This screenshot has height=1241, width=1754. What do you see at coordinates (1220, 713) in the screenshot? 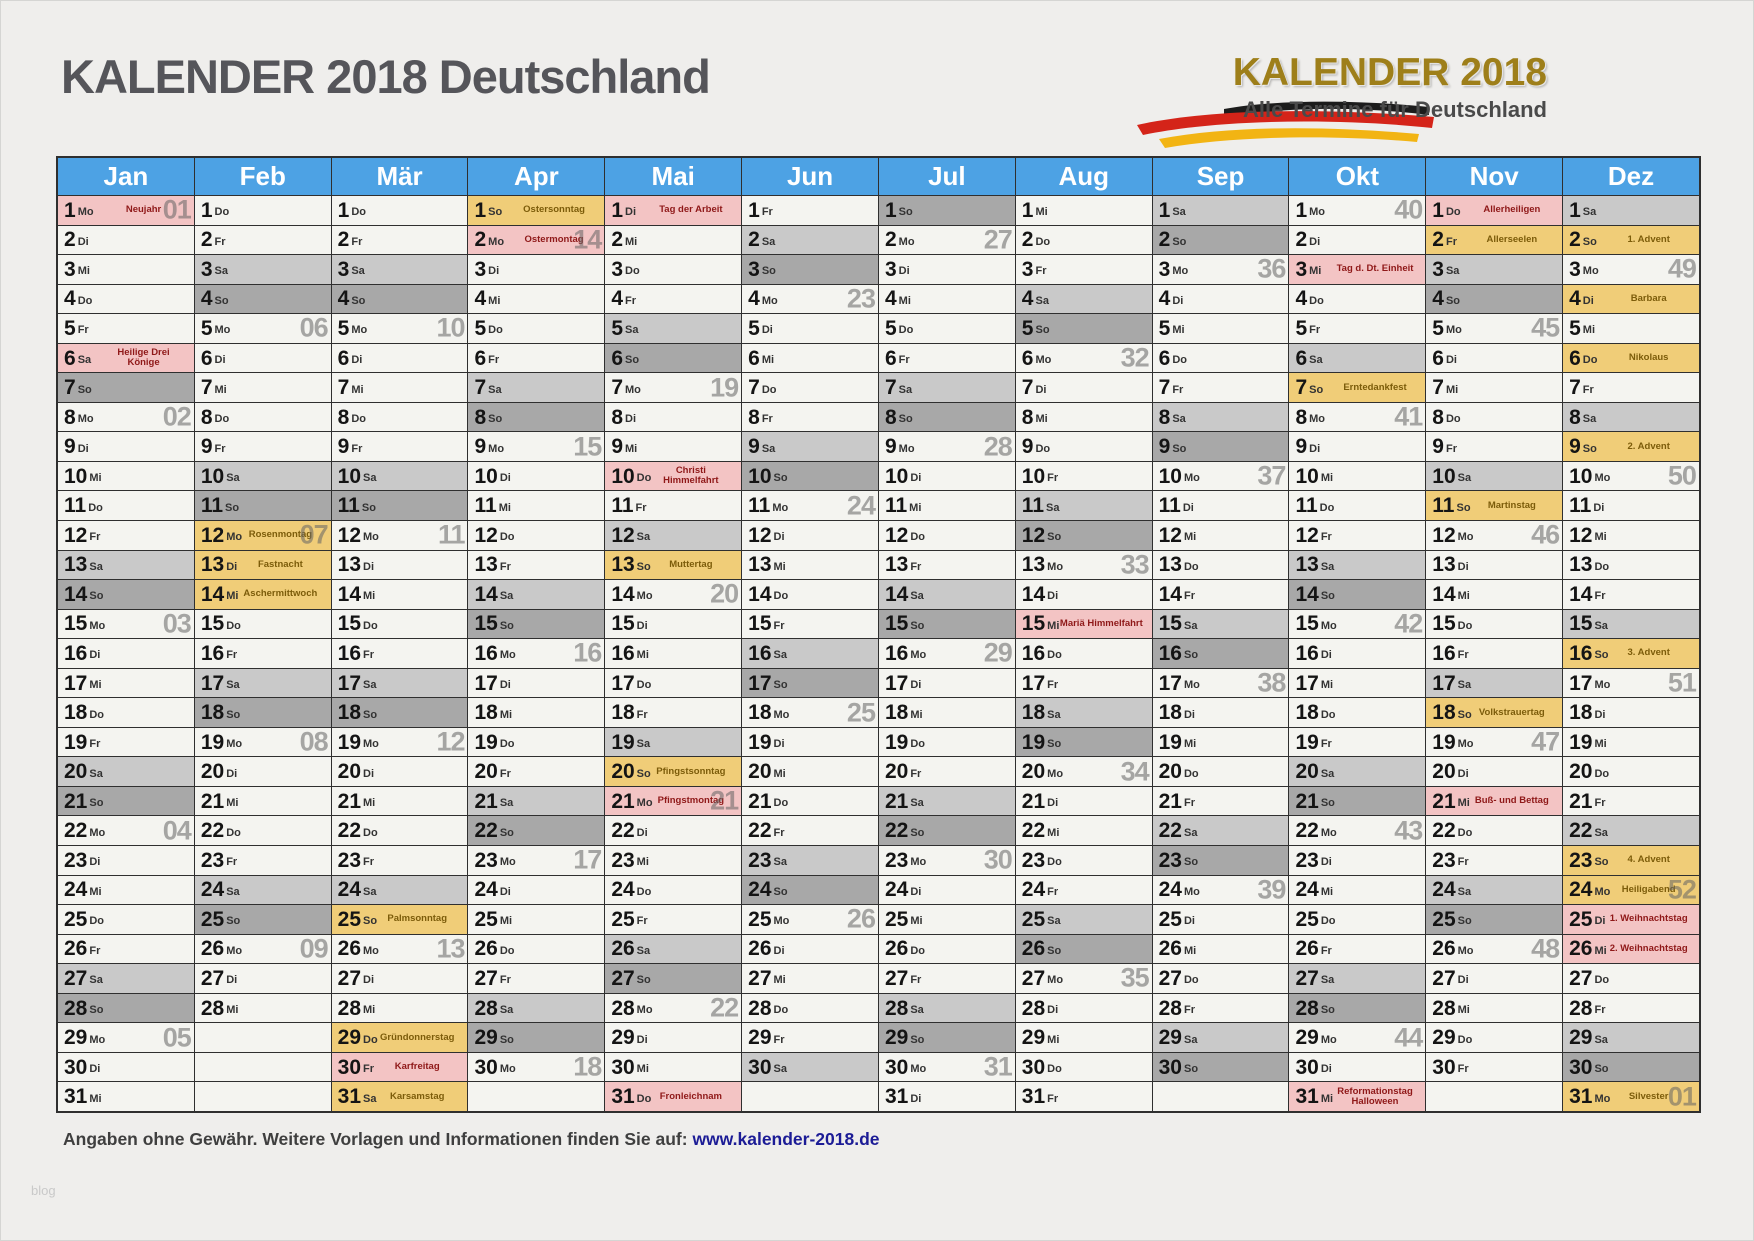
I see `day-cell: 18 Di` at bounding box center [1220, 713].